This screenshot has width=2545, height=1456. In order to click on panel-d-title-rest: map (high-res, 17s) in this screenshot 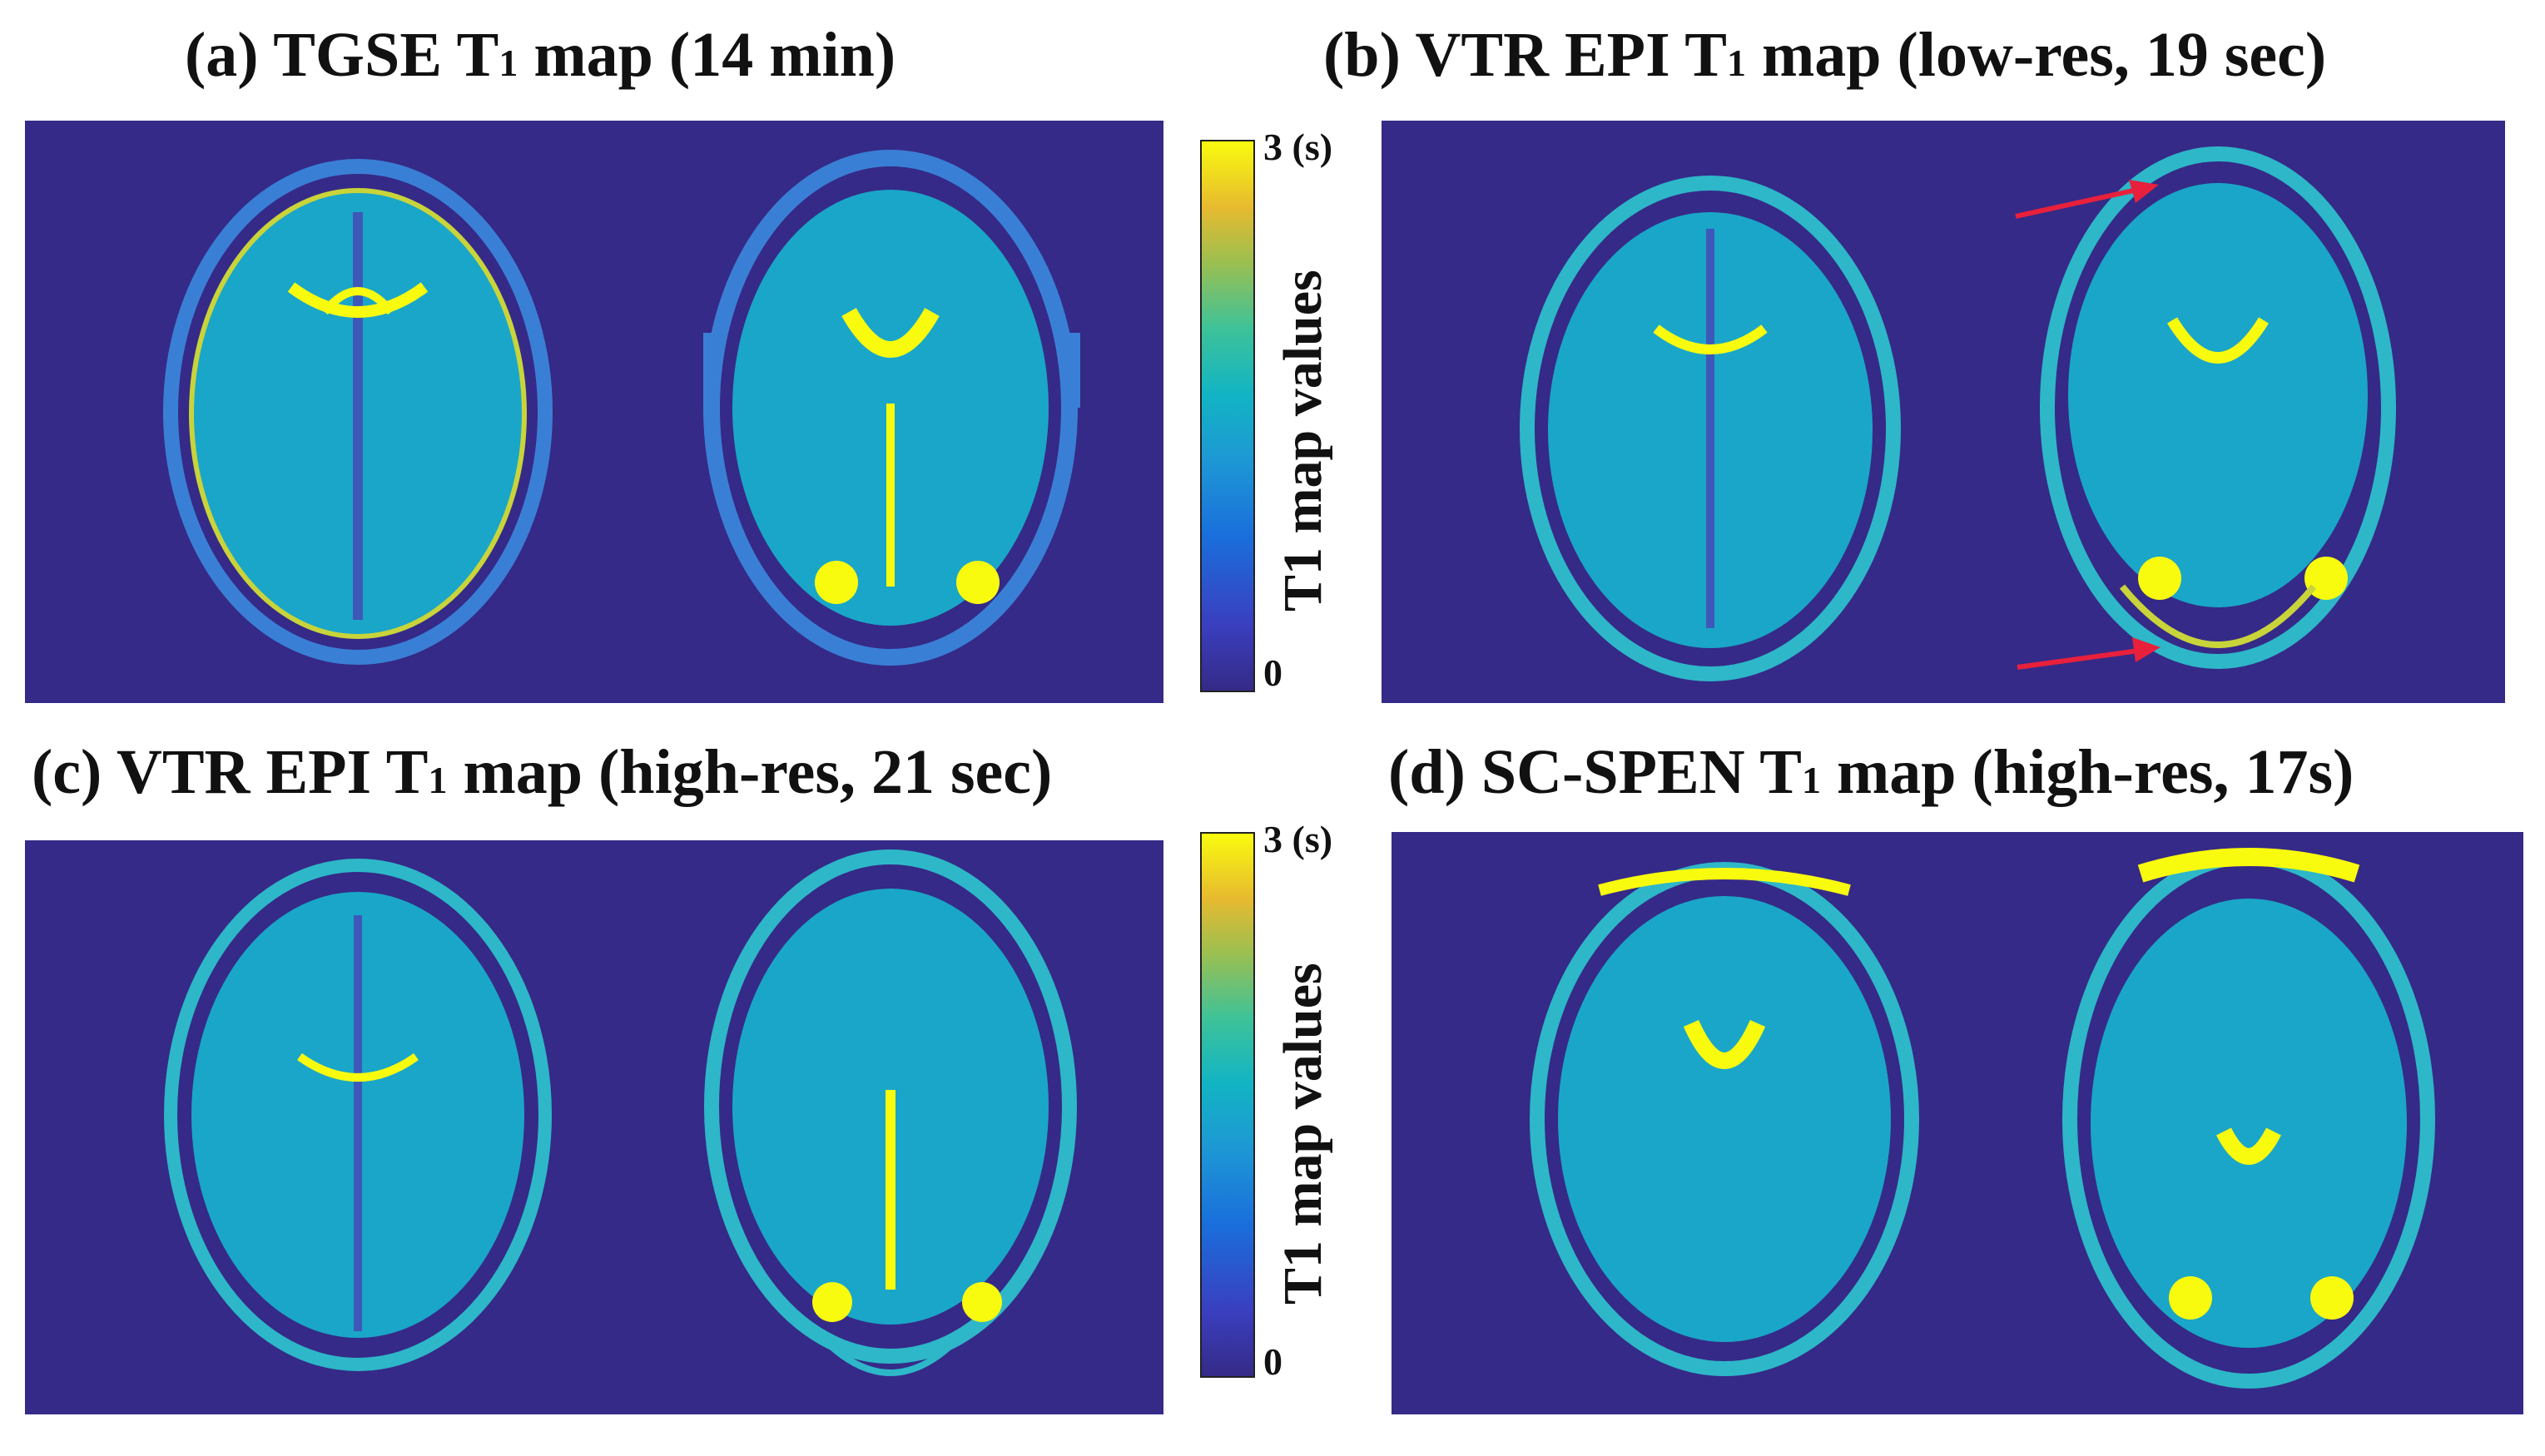, I will do `click(2087, 772)`.